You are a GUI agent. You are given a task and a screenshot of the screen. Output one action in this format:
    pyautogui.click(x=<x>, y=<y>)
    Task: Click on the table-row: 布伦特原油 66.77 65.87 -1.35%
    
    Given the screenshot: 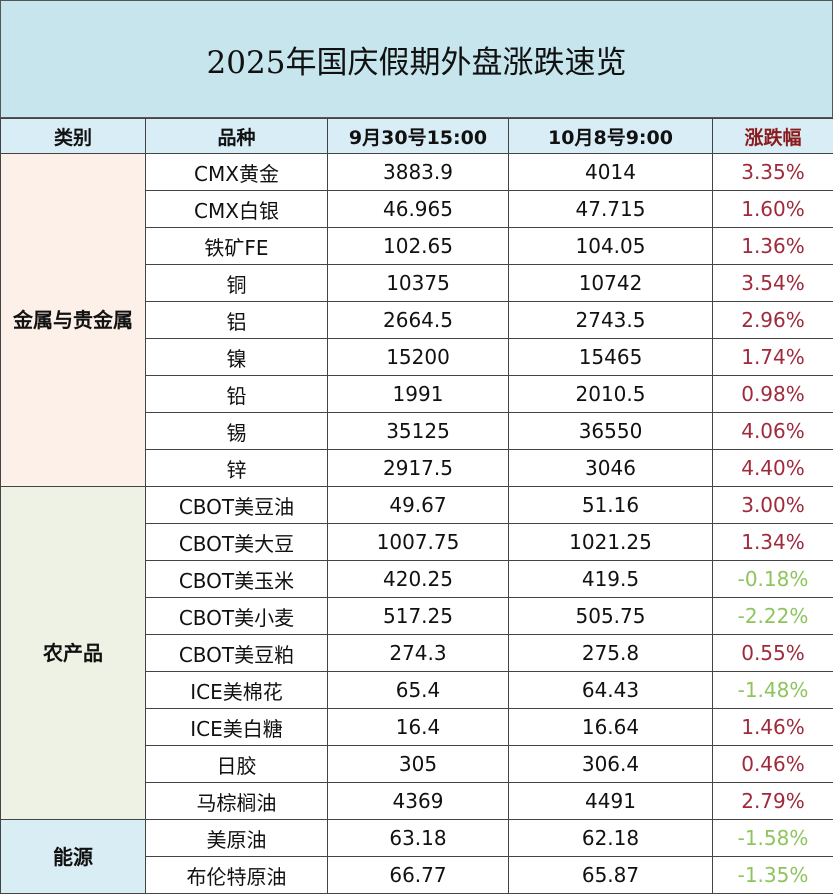 What is the action you would take?
    pyautogui.click(x=417, y=875)
    